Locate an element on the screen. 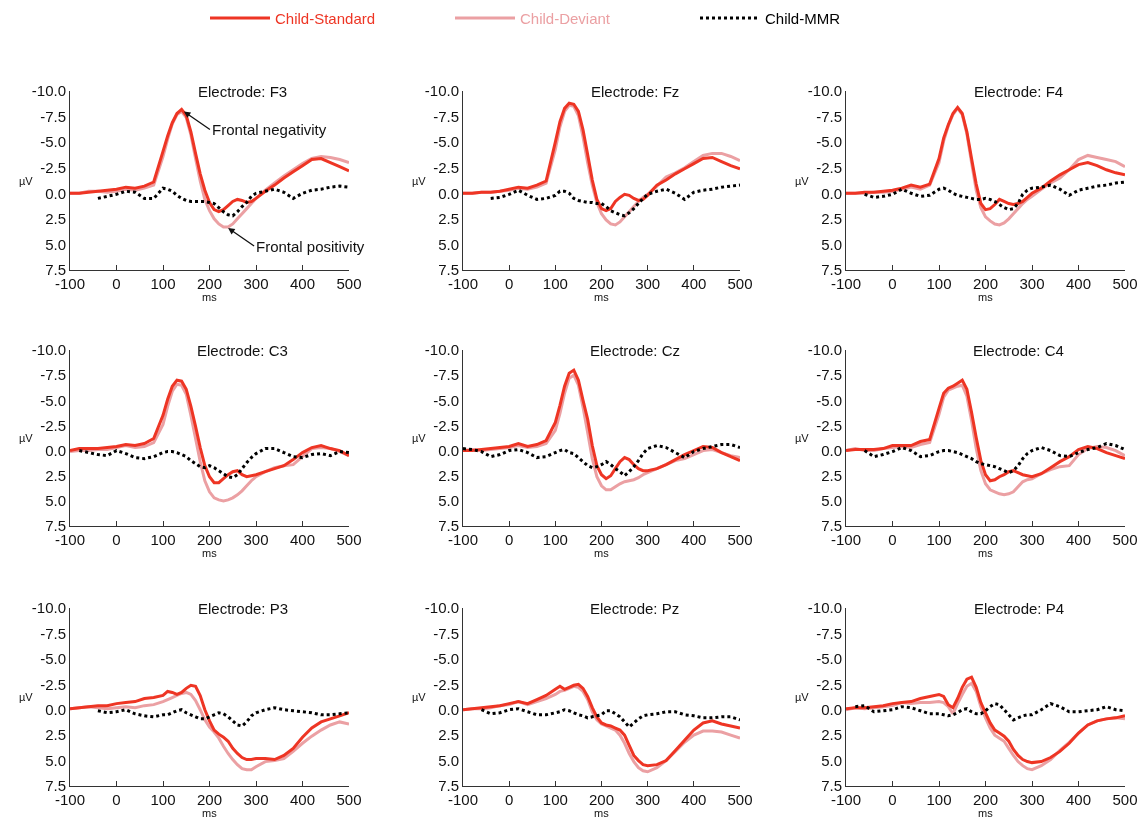 This screenshot has width=1145, height=822. chart-title: Electrode: Fz is located at coordinates (635, 91).